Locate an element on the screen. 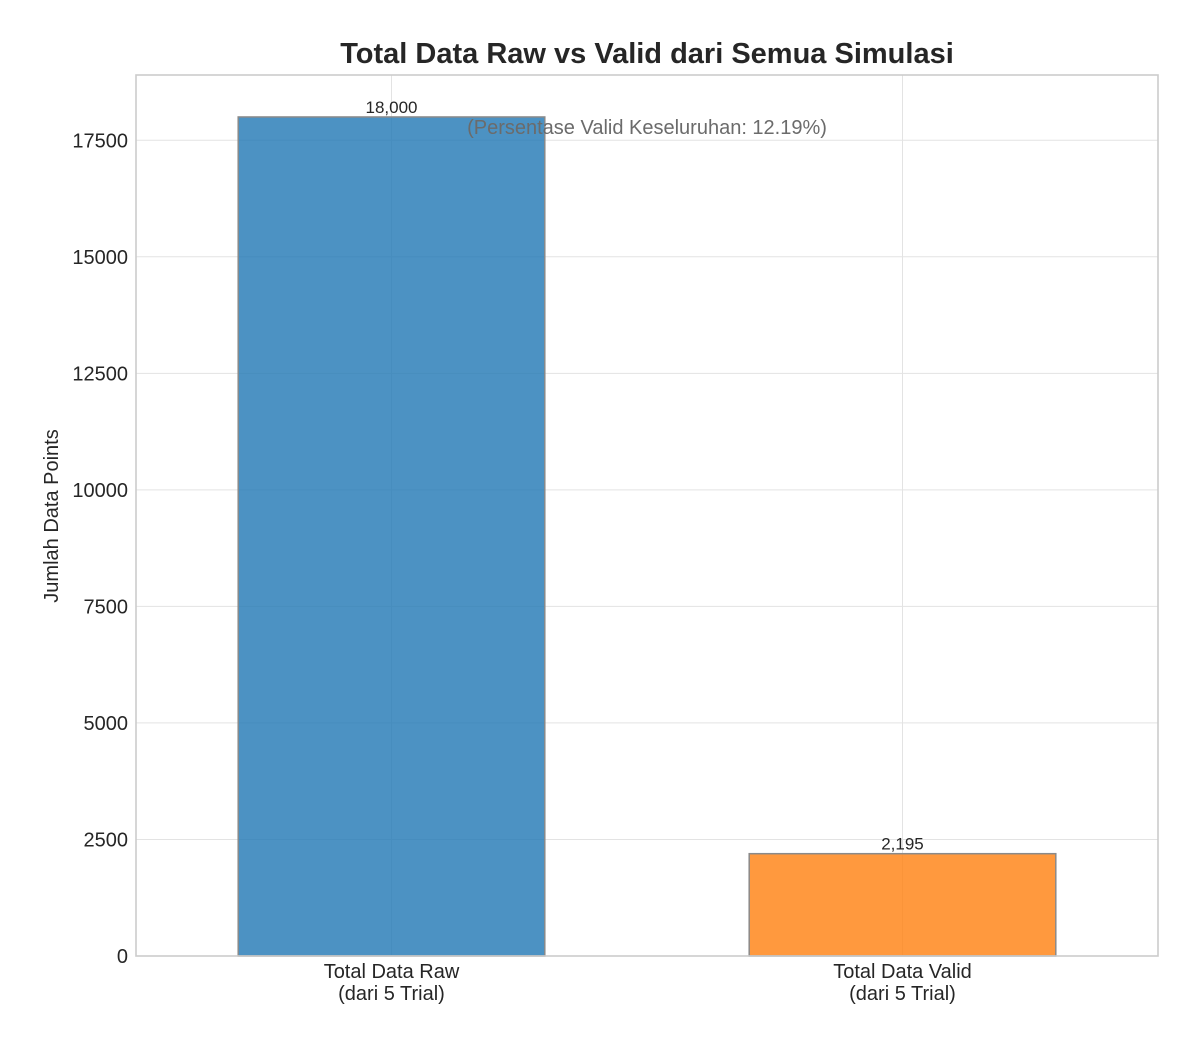 The height and width of the screenshot is (1050, 1200). valid-percentage-annotation: (Persentase Valid Keseluruhan: 12.19%) is located at coordinates (647, 128).